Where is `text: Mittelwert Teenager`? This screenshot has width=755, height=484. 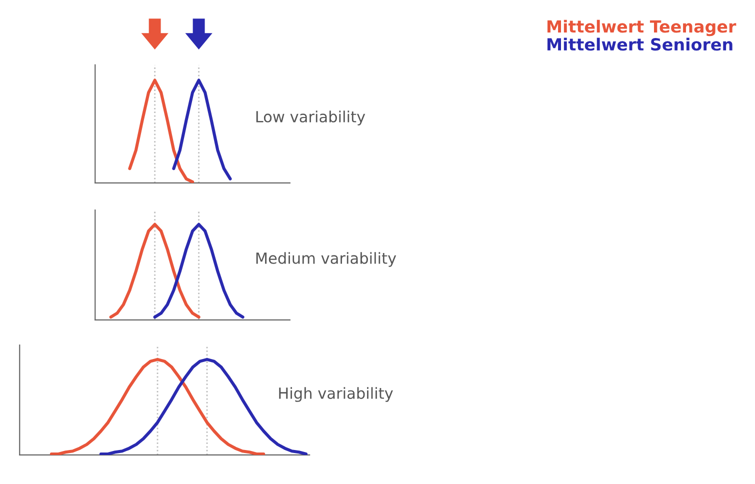
text: Mittelwert Teenager is located at coordinates (641, 28).